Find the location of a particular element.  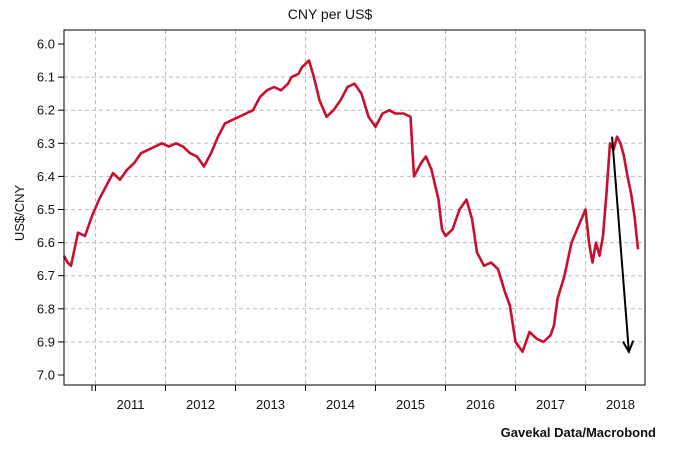

y-tick-label: 6.3 is located at coordinates (46, 143).